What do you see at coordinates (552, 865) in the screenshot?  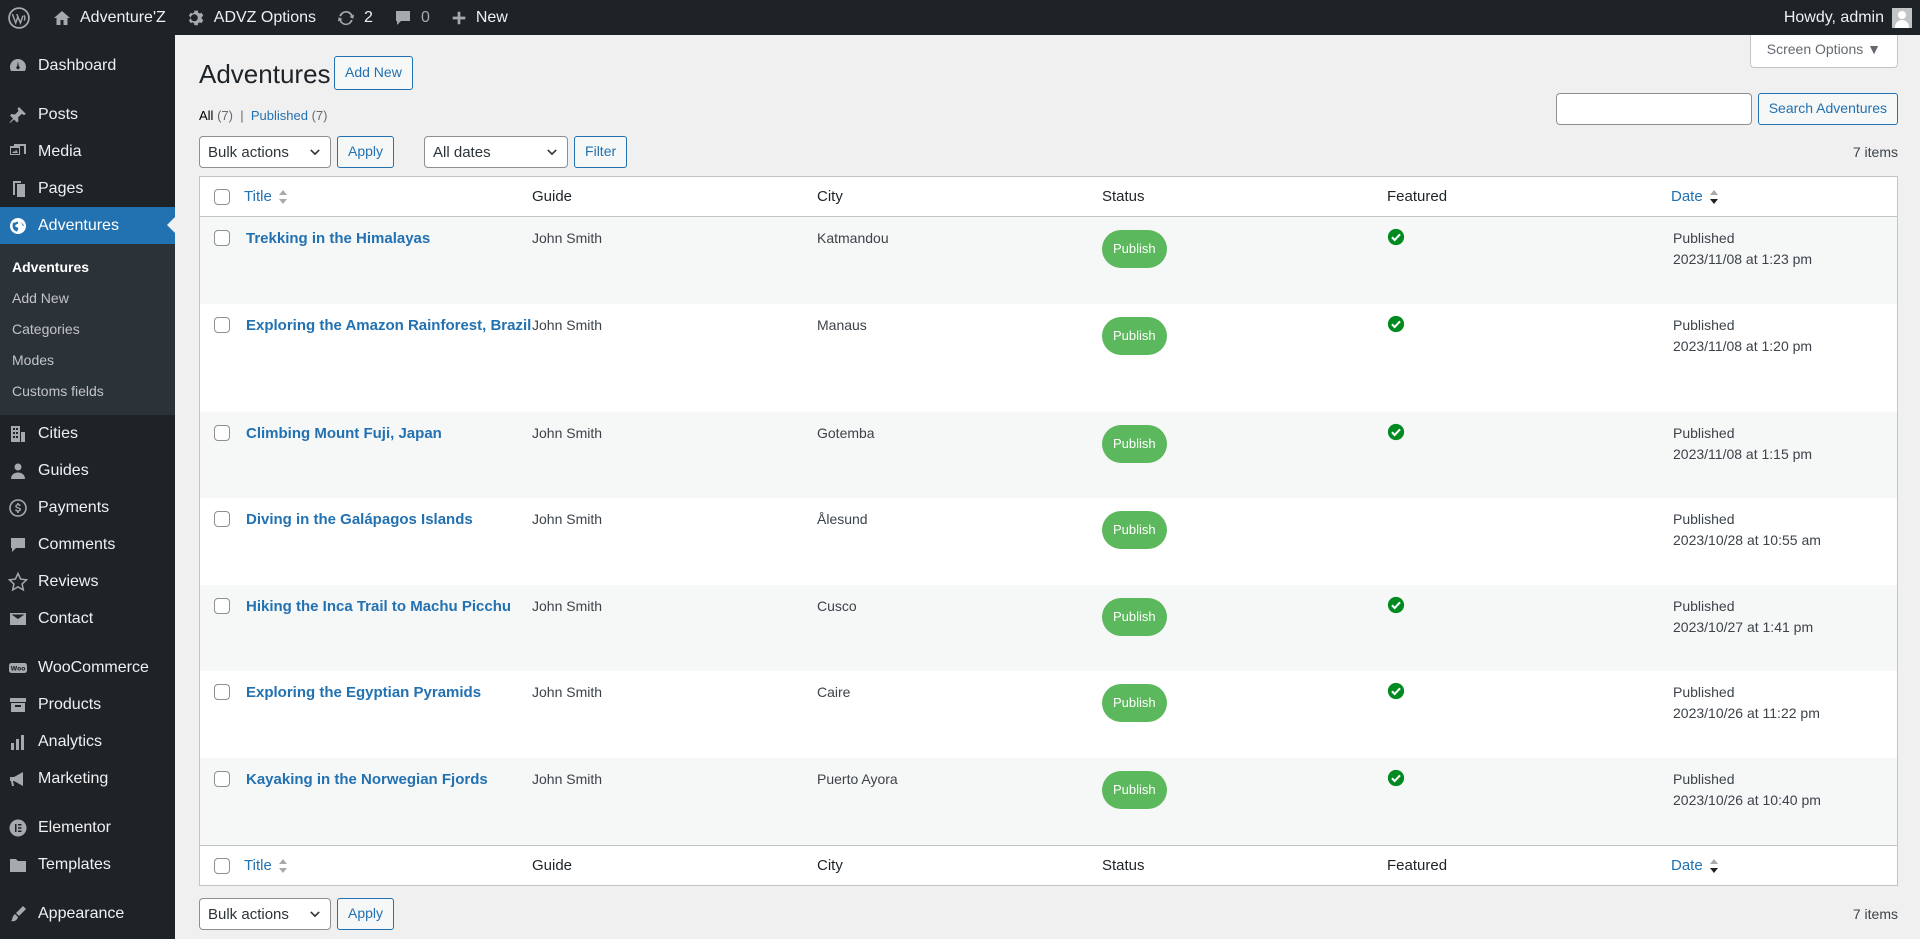 I see `column-guide-footer: Guide` at bounding box center [552, 865].